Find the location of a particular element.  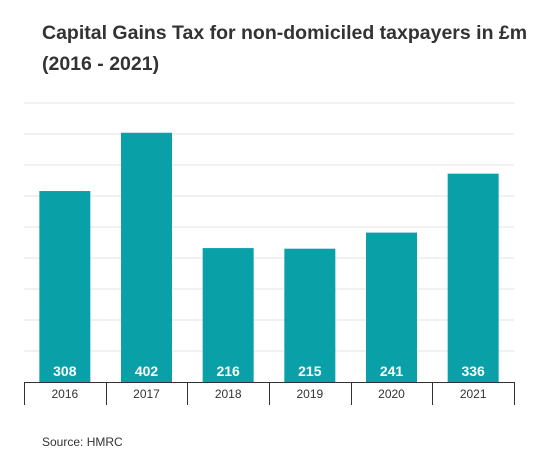

data-label-2017: 402 is located at coordinates (147, 371).